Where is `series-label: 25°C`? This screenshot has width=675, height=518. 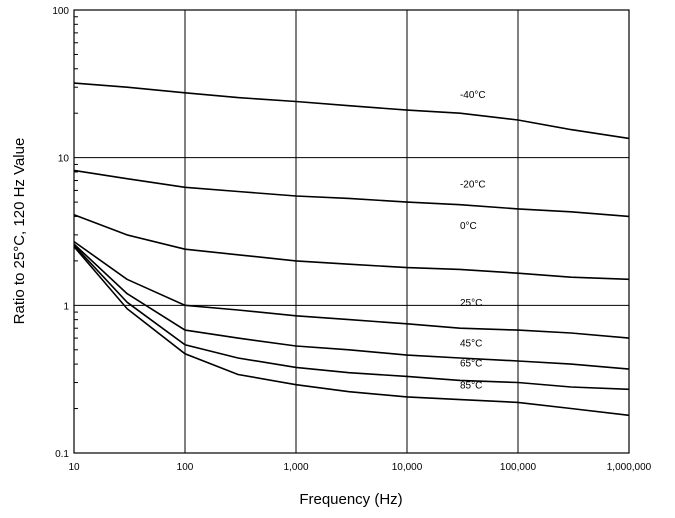
series-label: 25°C is located at coordinates (471, 303).